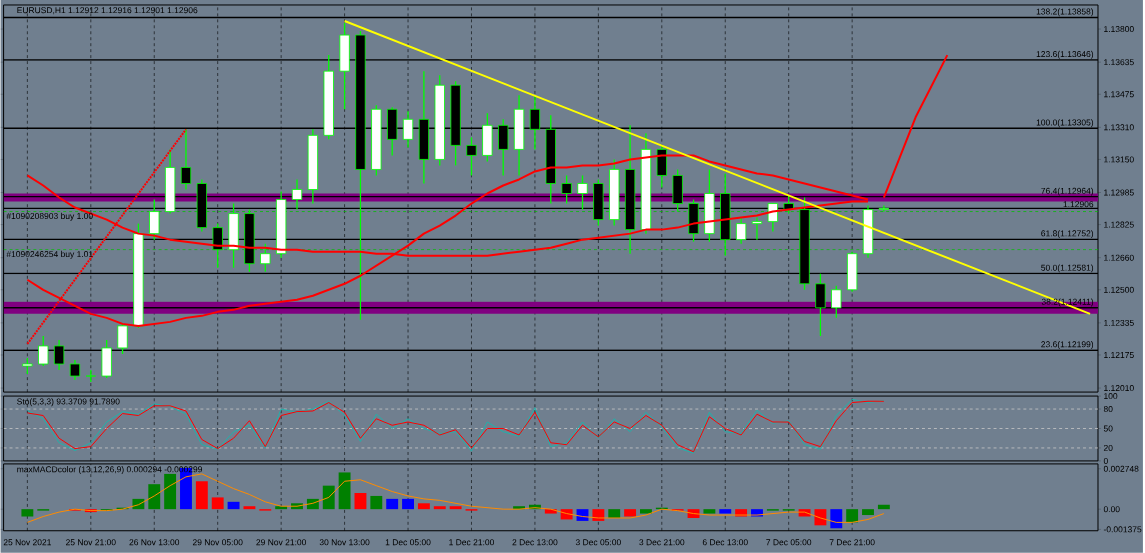 This screenshot has width=1145, height=553. Describe the element at coordinates (107, 11) in the screenshot. I see `chart-title: EURUSD,H1 1.12912 1.12916 1.12901 1.12906` at that location.